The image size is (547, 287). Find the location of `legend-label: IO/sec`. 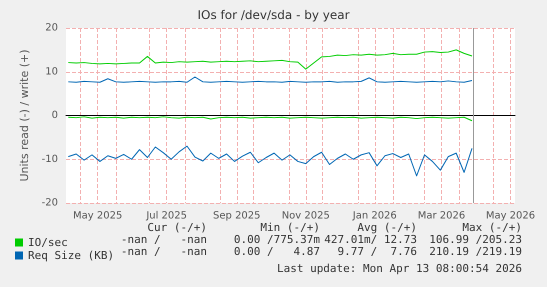

legend-label: IO/sec is located at coordinates (48, 242).